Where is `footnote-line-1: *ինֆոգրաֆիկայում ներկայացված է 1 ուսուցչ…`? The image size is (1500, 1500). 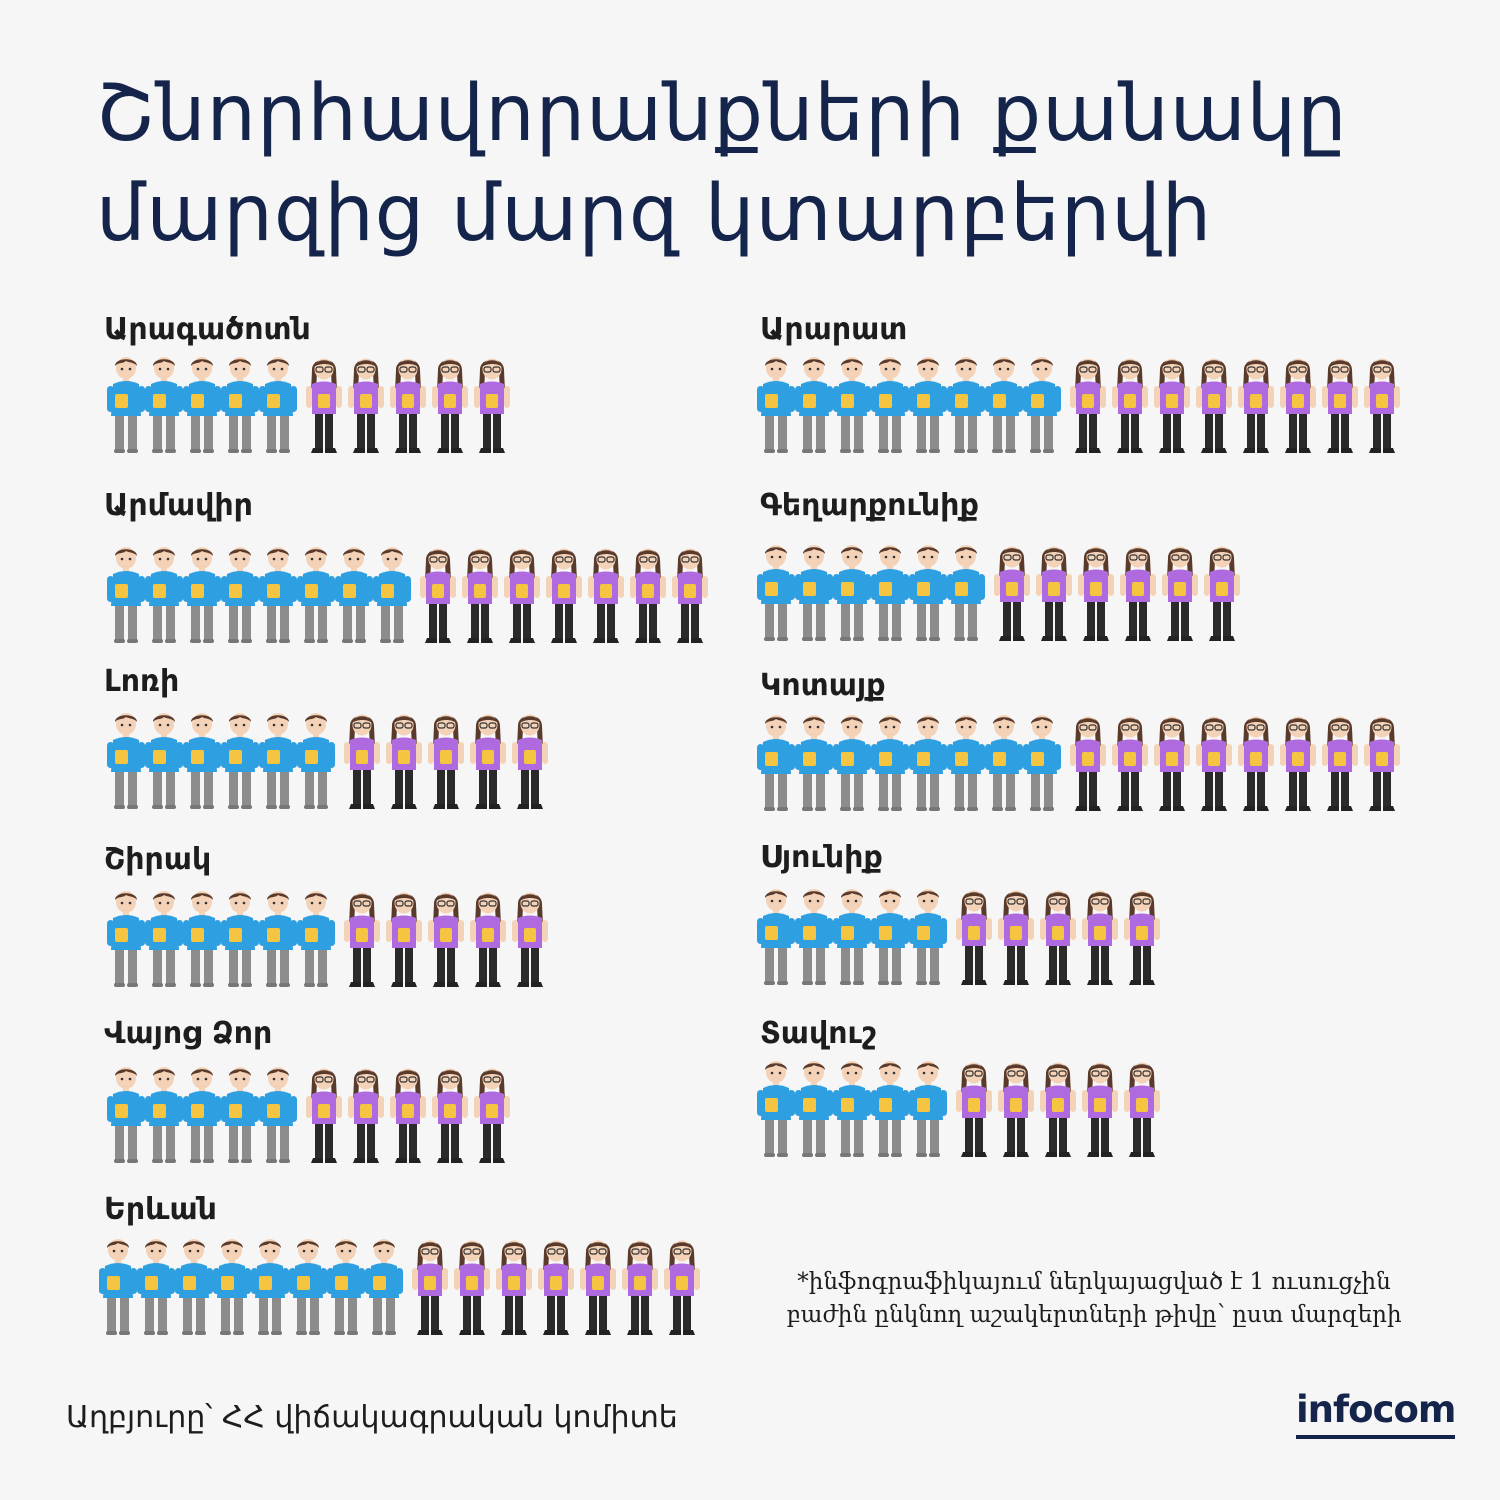 footnote-line-1: *ինֆոգրաֆիկայում ներկայացված է 1 ուսուցչ… is located at coordinates (1094, 1282).